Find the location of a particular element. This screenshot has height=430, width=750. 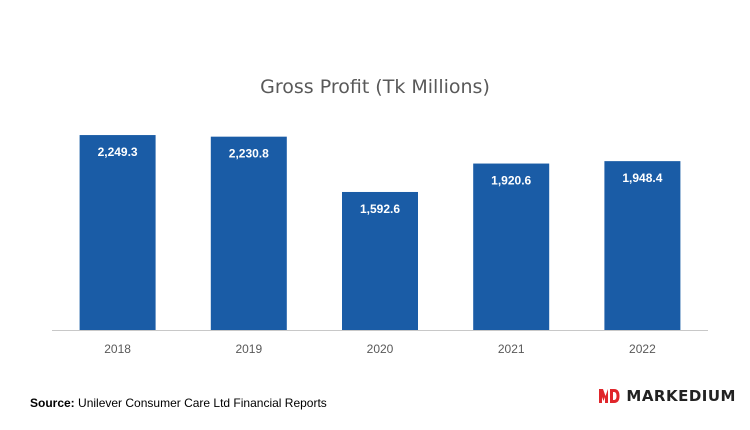

x-tick-label-2020: 2020 is located at coordinates (380, 349).